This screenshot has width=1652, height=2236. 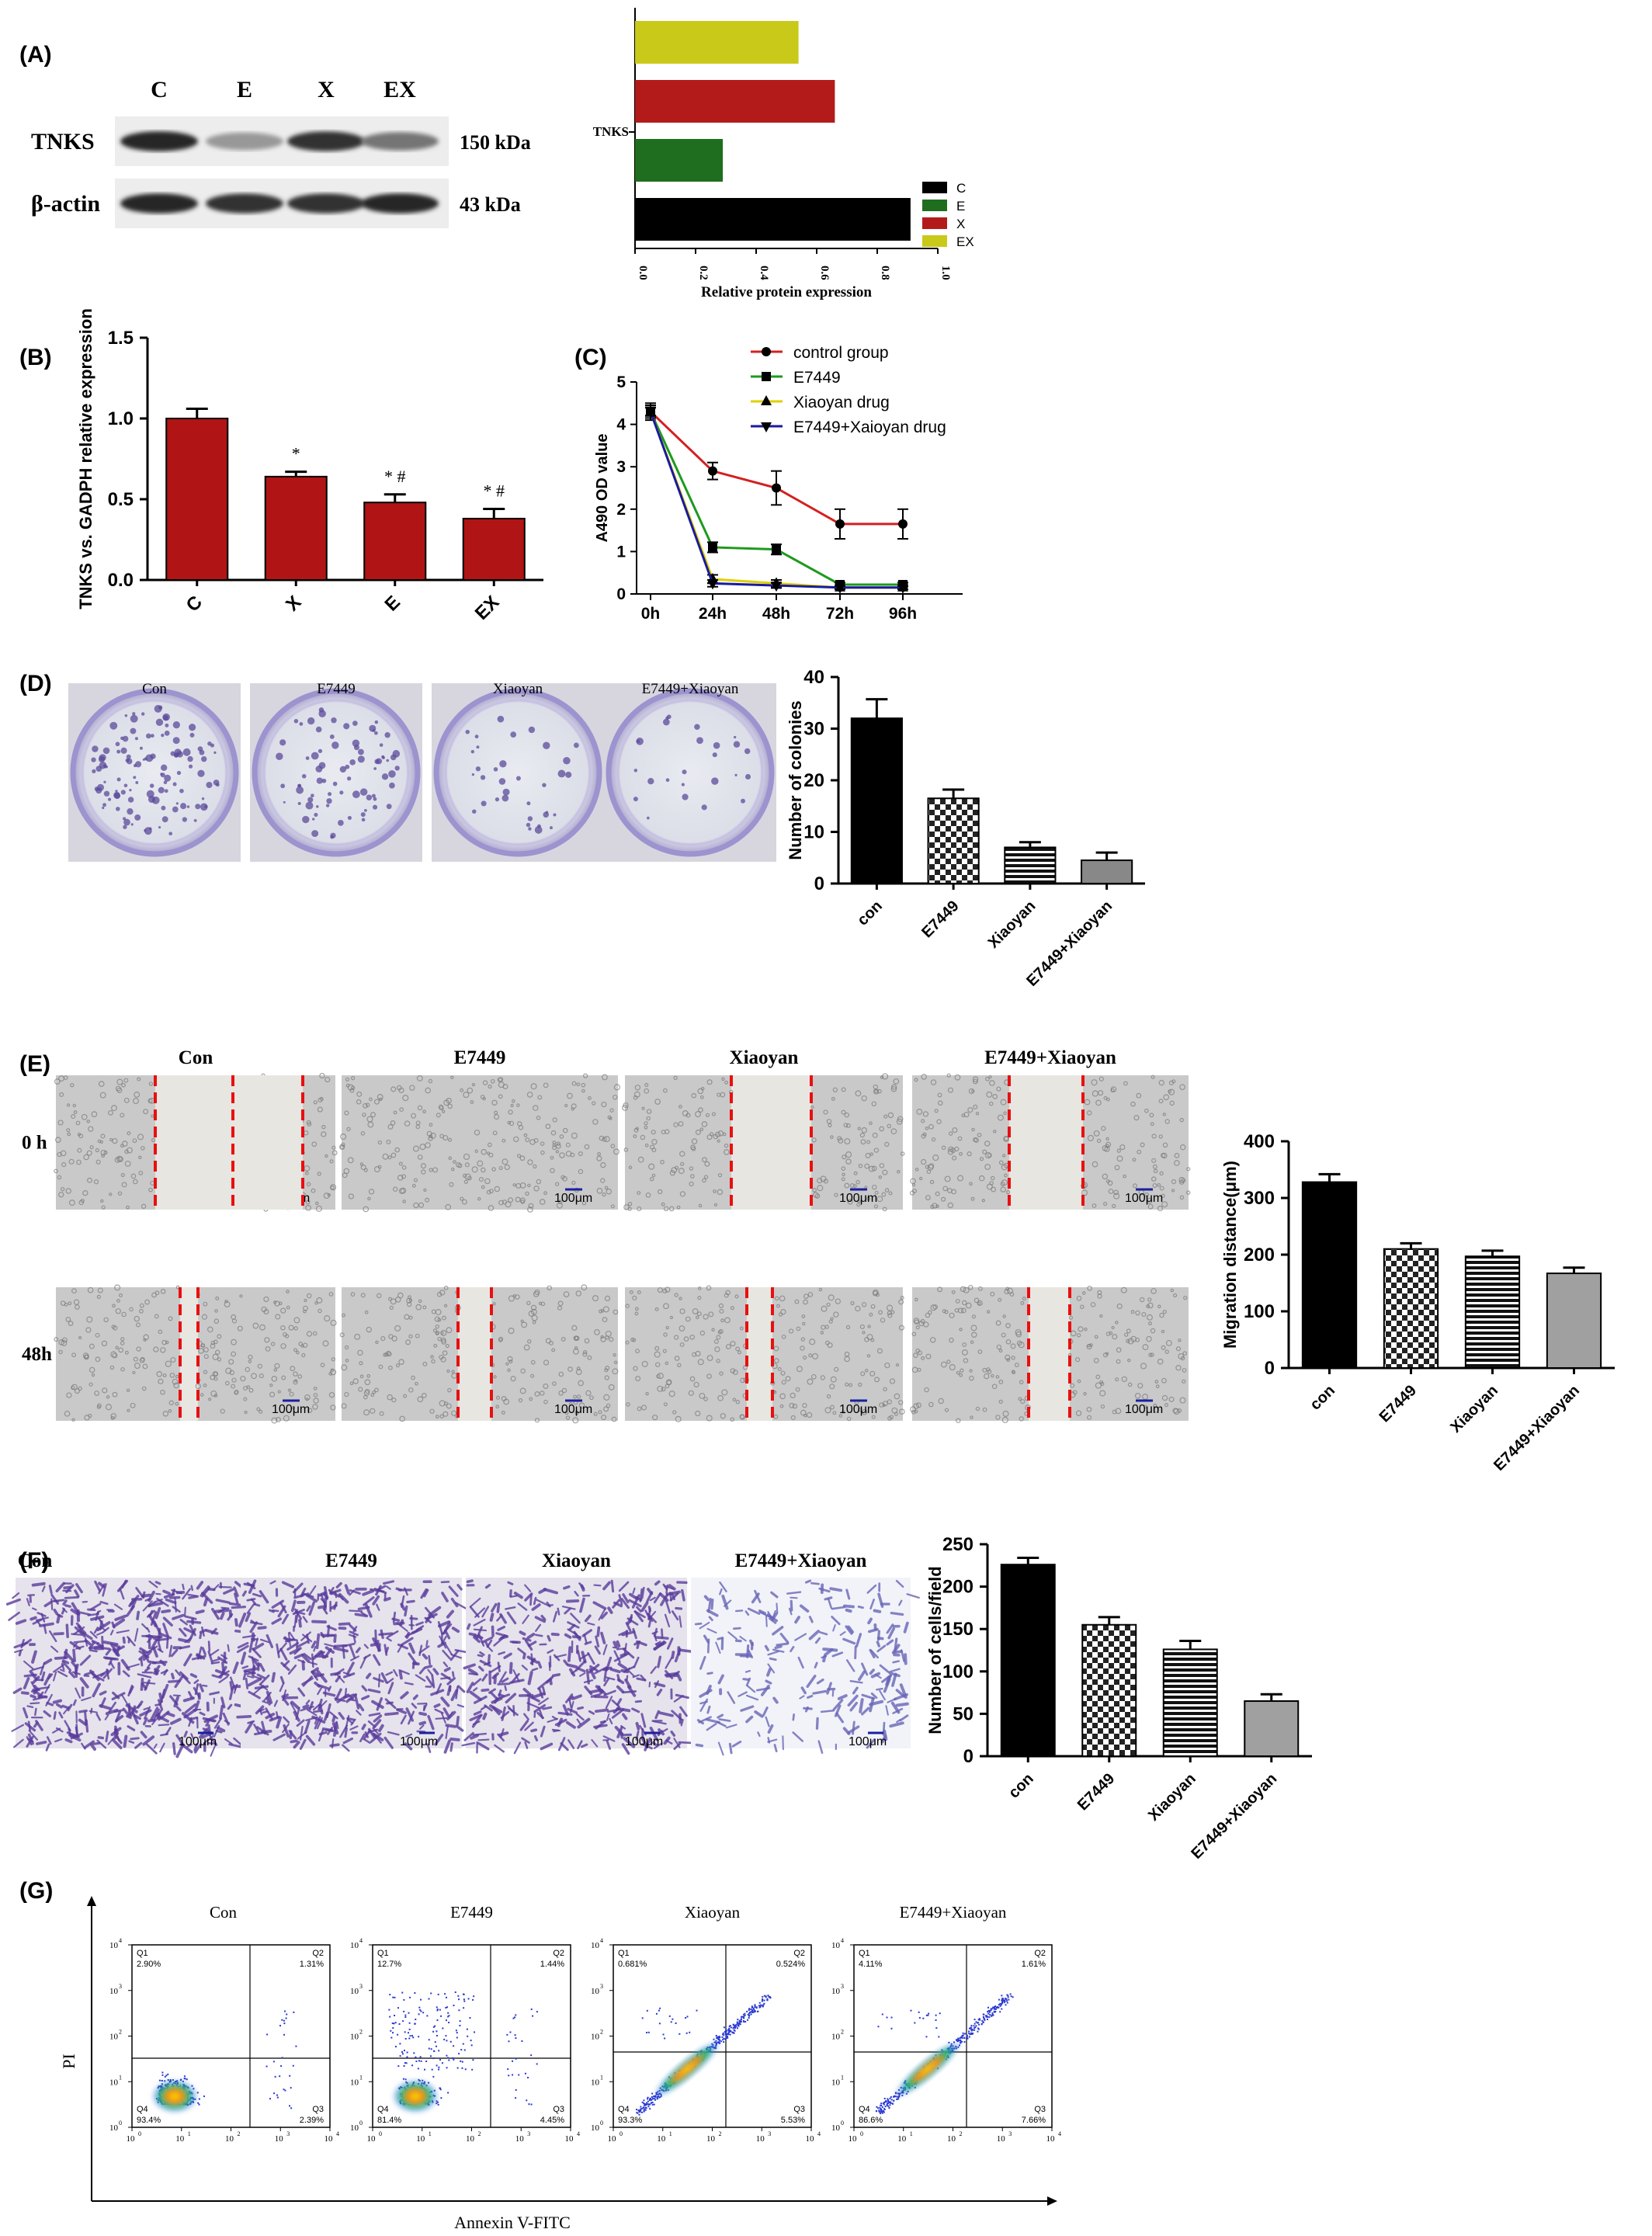 I want to click on decade-exponent: 2, so click(x=239, y=2133).